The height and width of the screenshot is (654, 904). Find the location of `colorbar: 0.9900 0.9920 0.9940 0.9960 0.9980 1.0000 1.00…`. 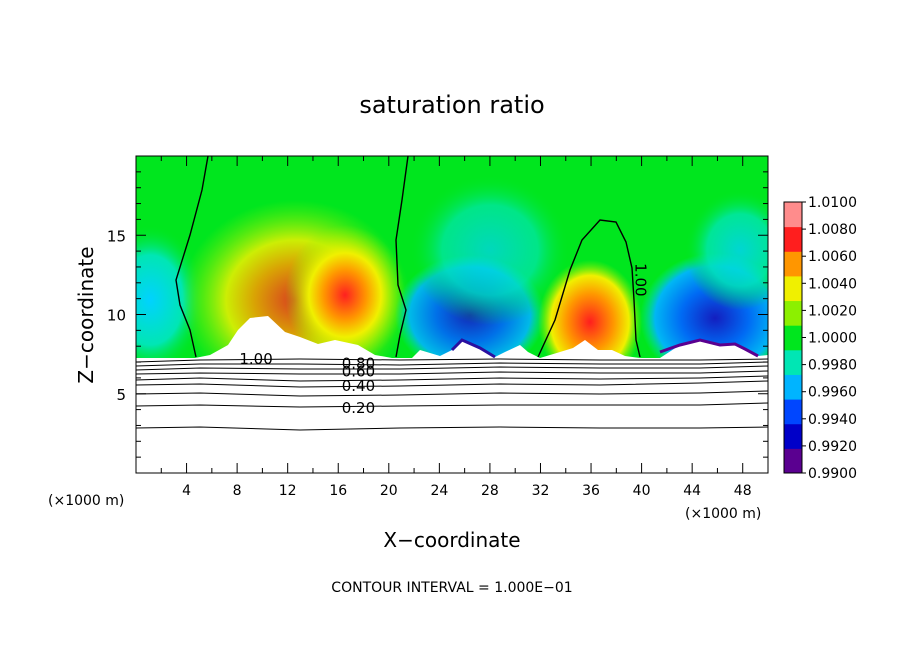

colorbar: 0.9900 0.9920 0.9940 0.9960 0.9980 1.0000 1.00… is located at coordinates (820, 338).